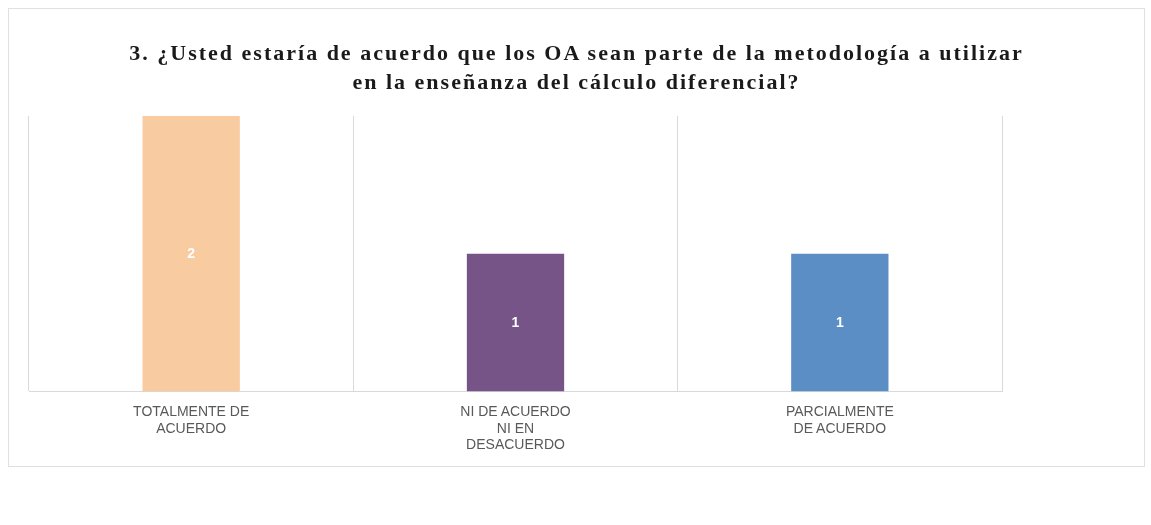  What do you see at coordinates (576, 67) in the screenshot?
I see `chart-title: 3. ¿Usted estaría de acuerdo que los OA sean parte de la metodología a utilizar en la enseñanza del cálculo diferencial?` at bounding box center [576, 67].